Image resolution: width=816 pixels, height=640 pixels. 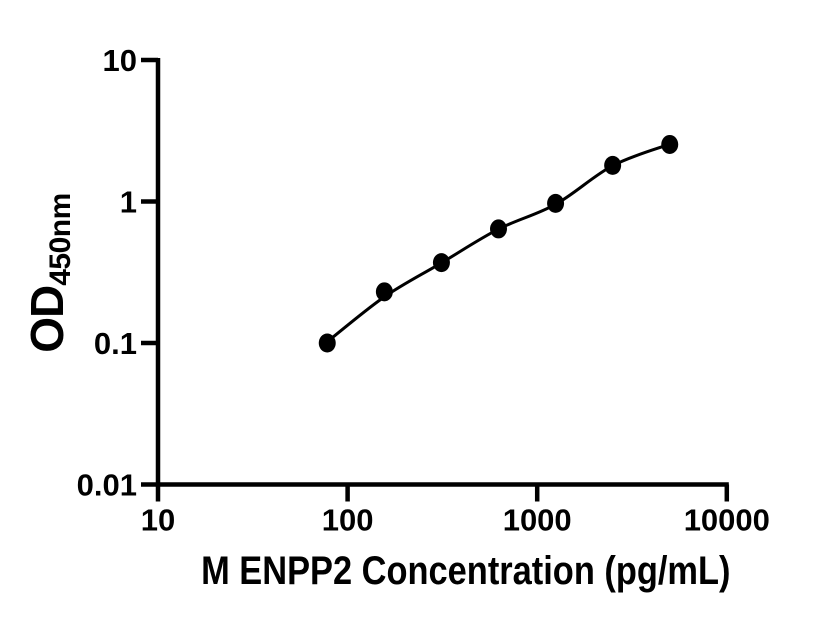 What do you see at coordinates (498, 242) in the screenshot?
I see `fit-curve` at bounding box center [498, 242].